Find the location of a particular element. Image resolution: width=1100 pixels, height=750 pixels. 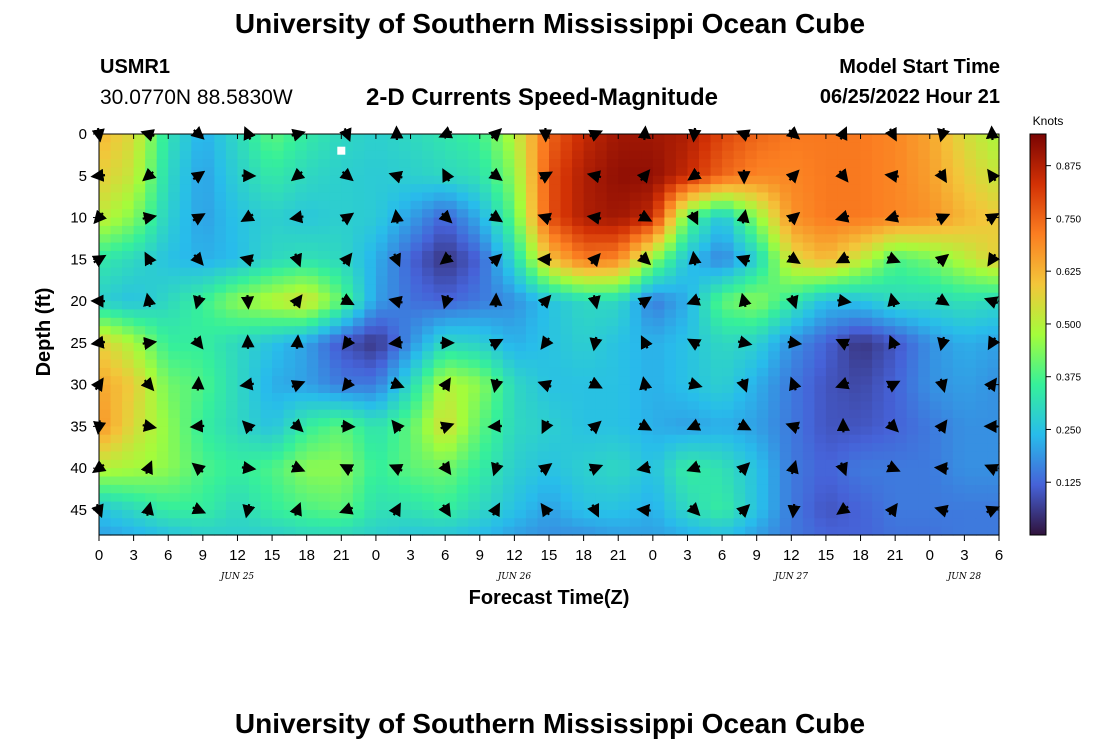

x-tick-label: 18 is located at coordinates (583, 555).